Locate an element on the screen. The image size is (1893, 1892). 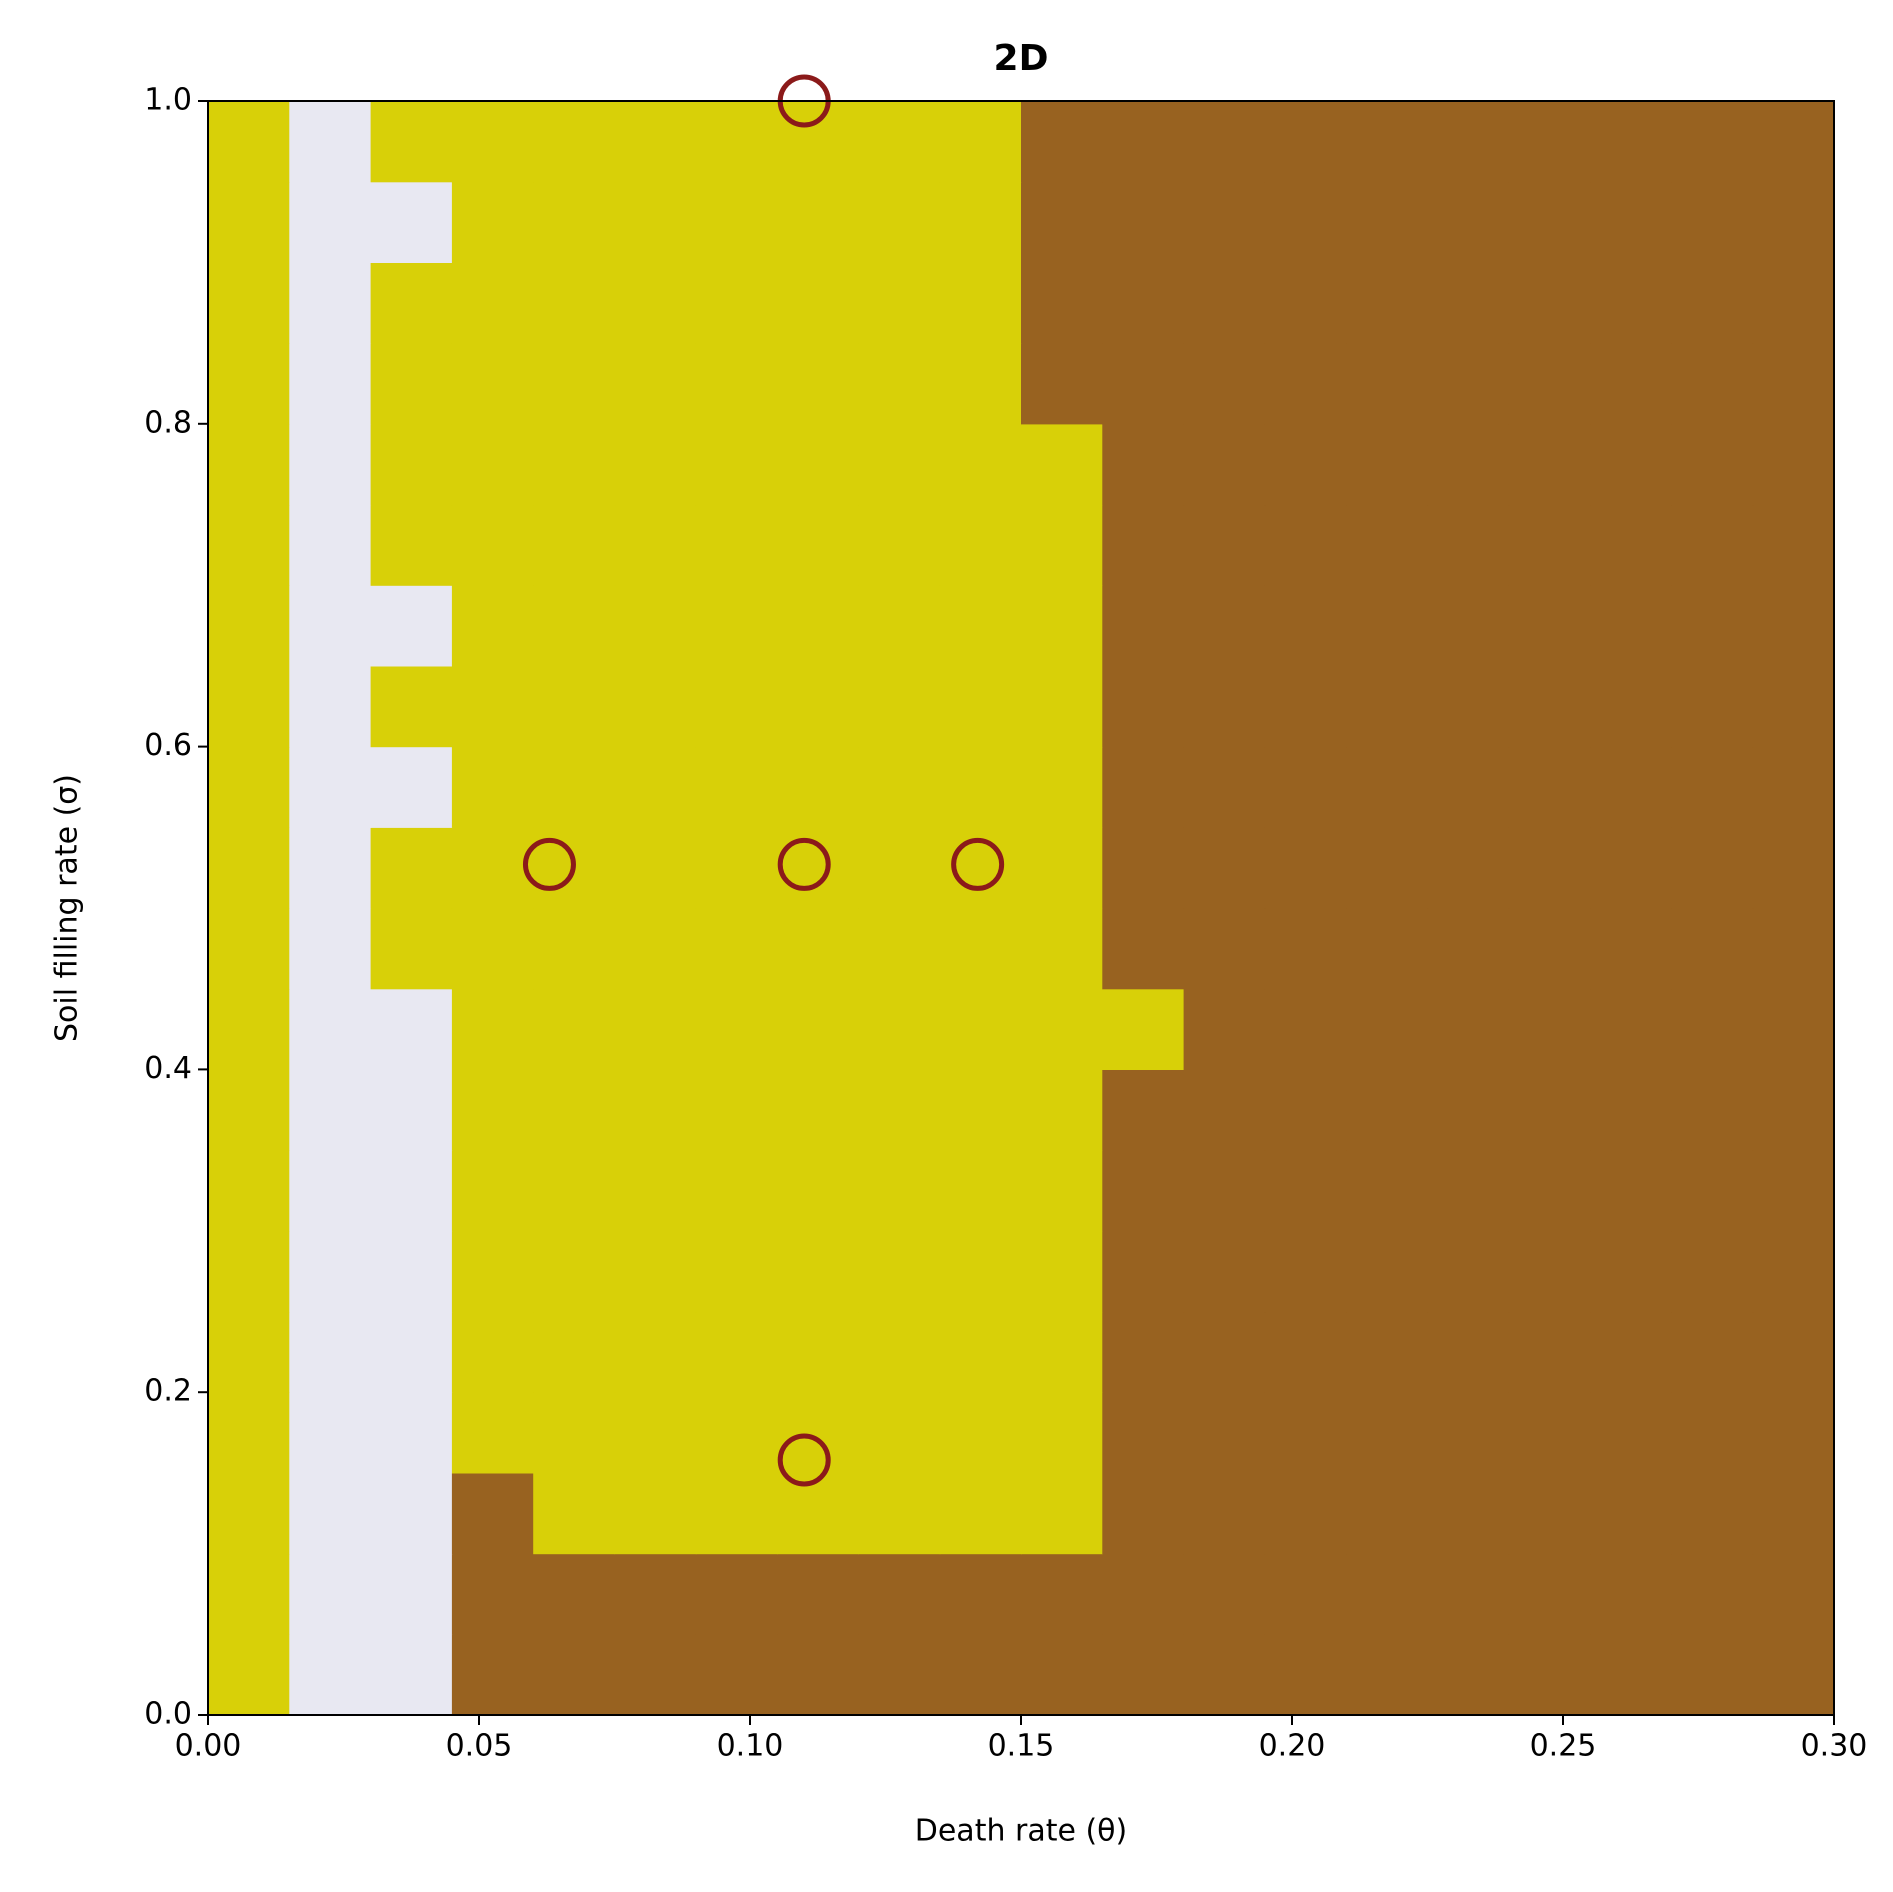
x-tick-label: 0.30 is located at coordinates (1834, 1746).